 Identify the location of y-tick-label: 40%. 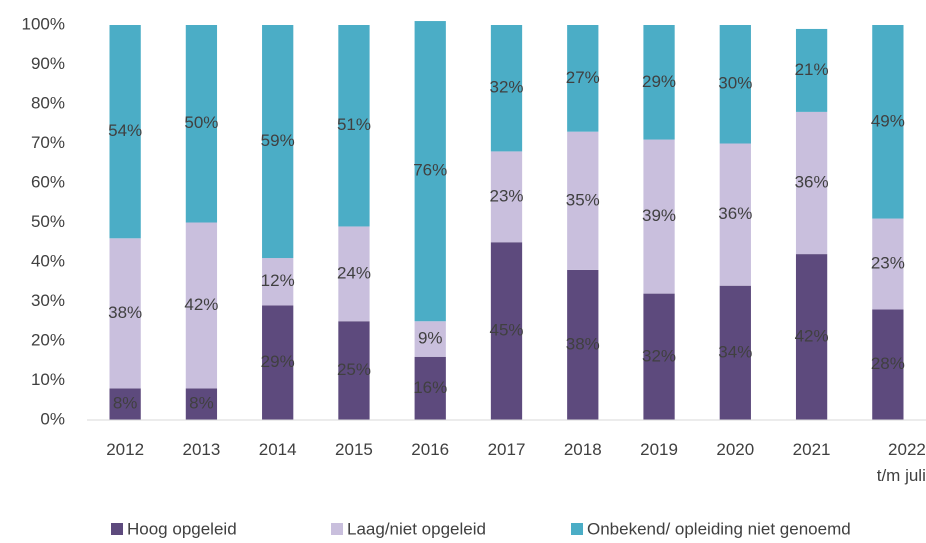
(48, 260).